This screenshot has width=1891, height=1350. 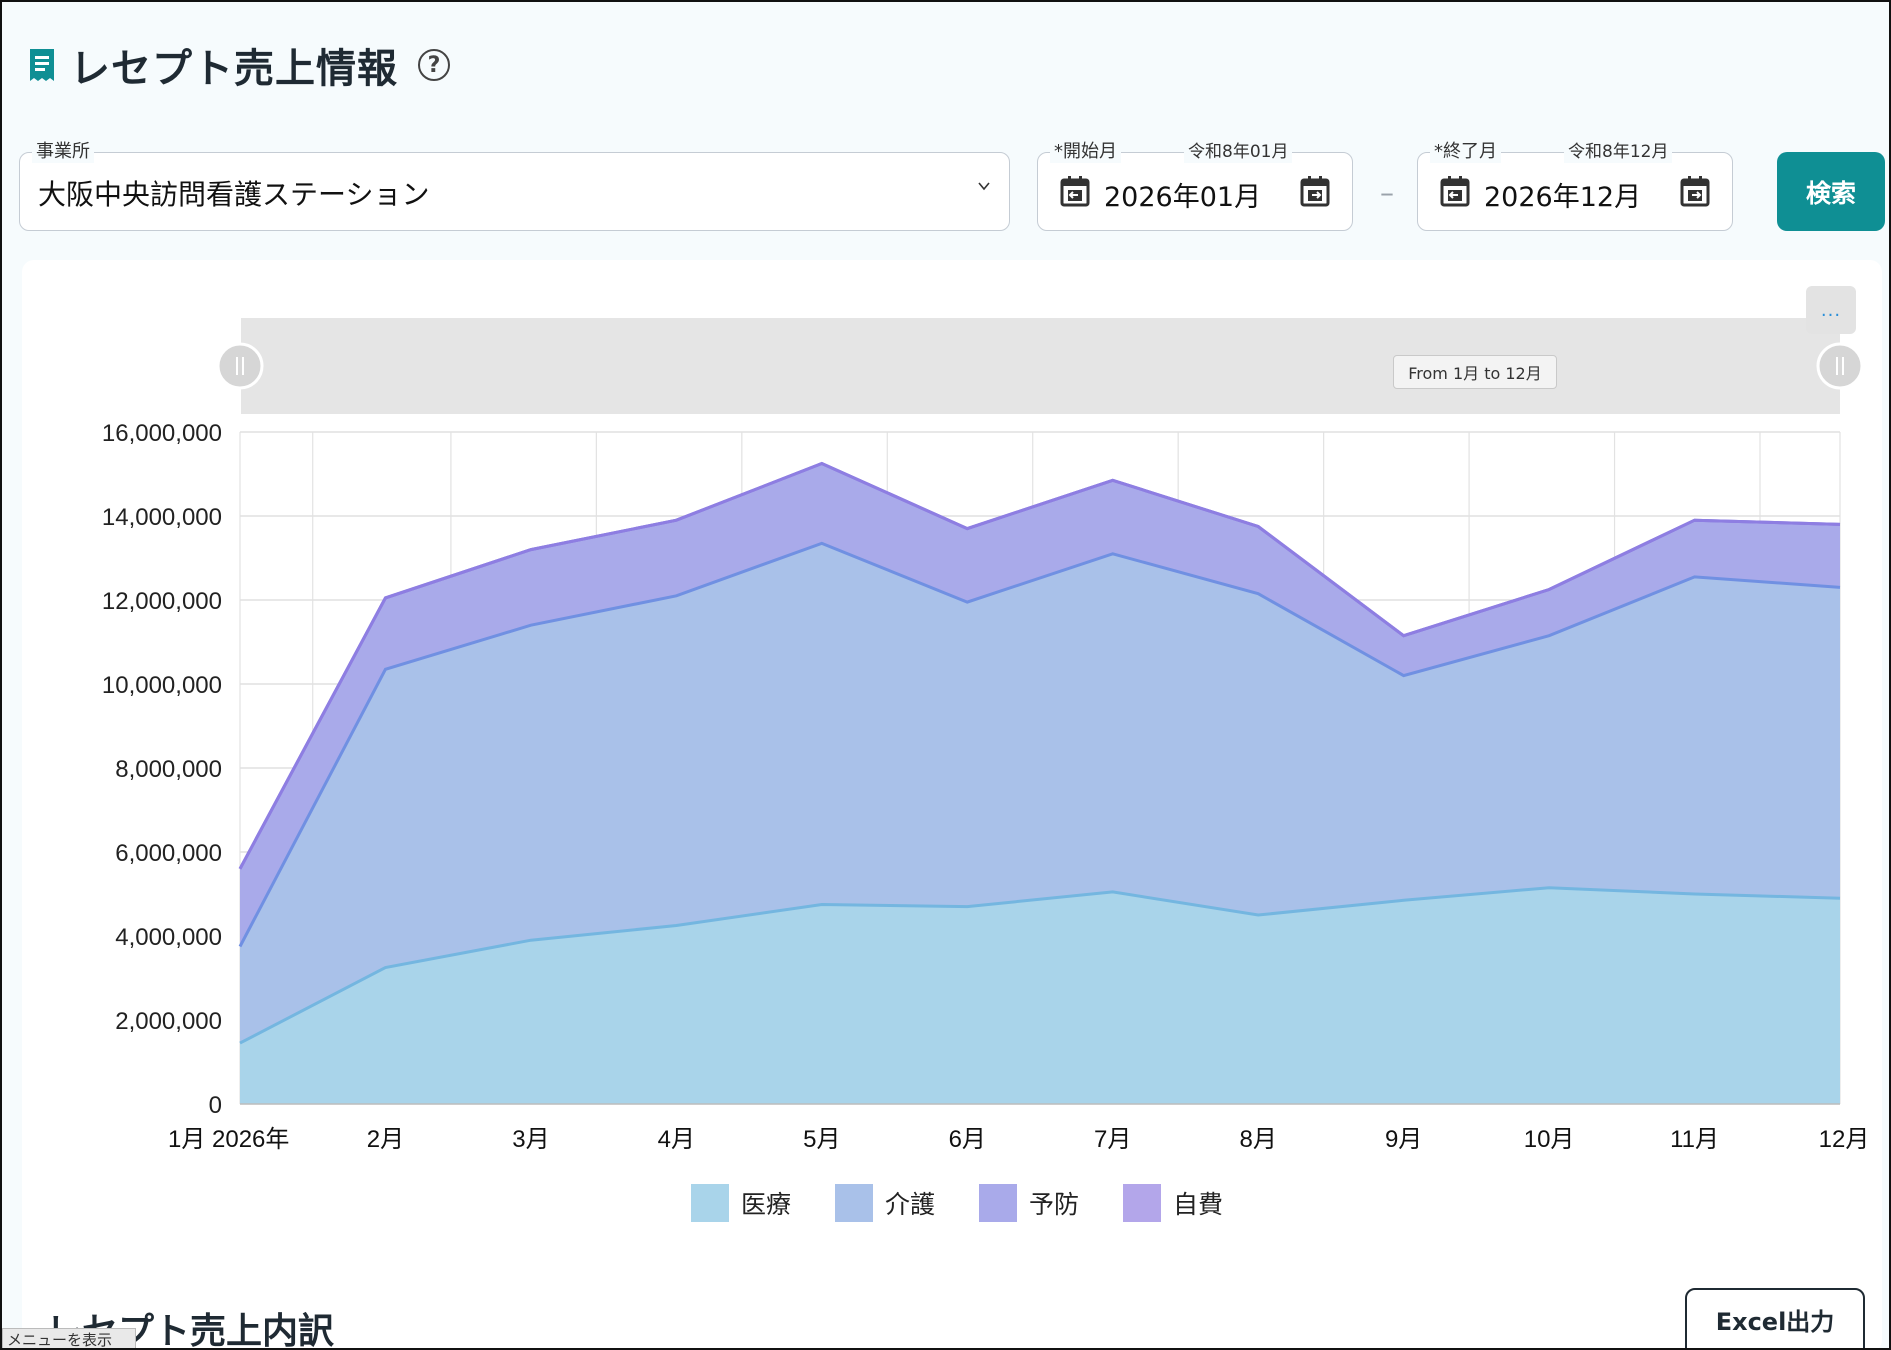 I want to click on legend-label: 自費, so click(x=1198, y=1204).